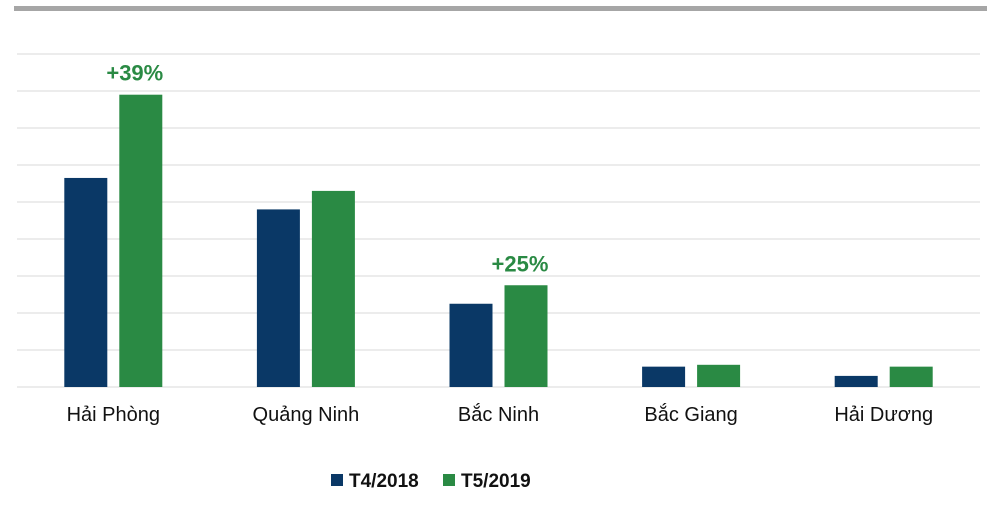 This screenshot has width=987, height=514. Describe the element at coordinates (883, 415) in the screenshot. I see `category-label: Hải Dương` at that location.